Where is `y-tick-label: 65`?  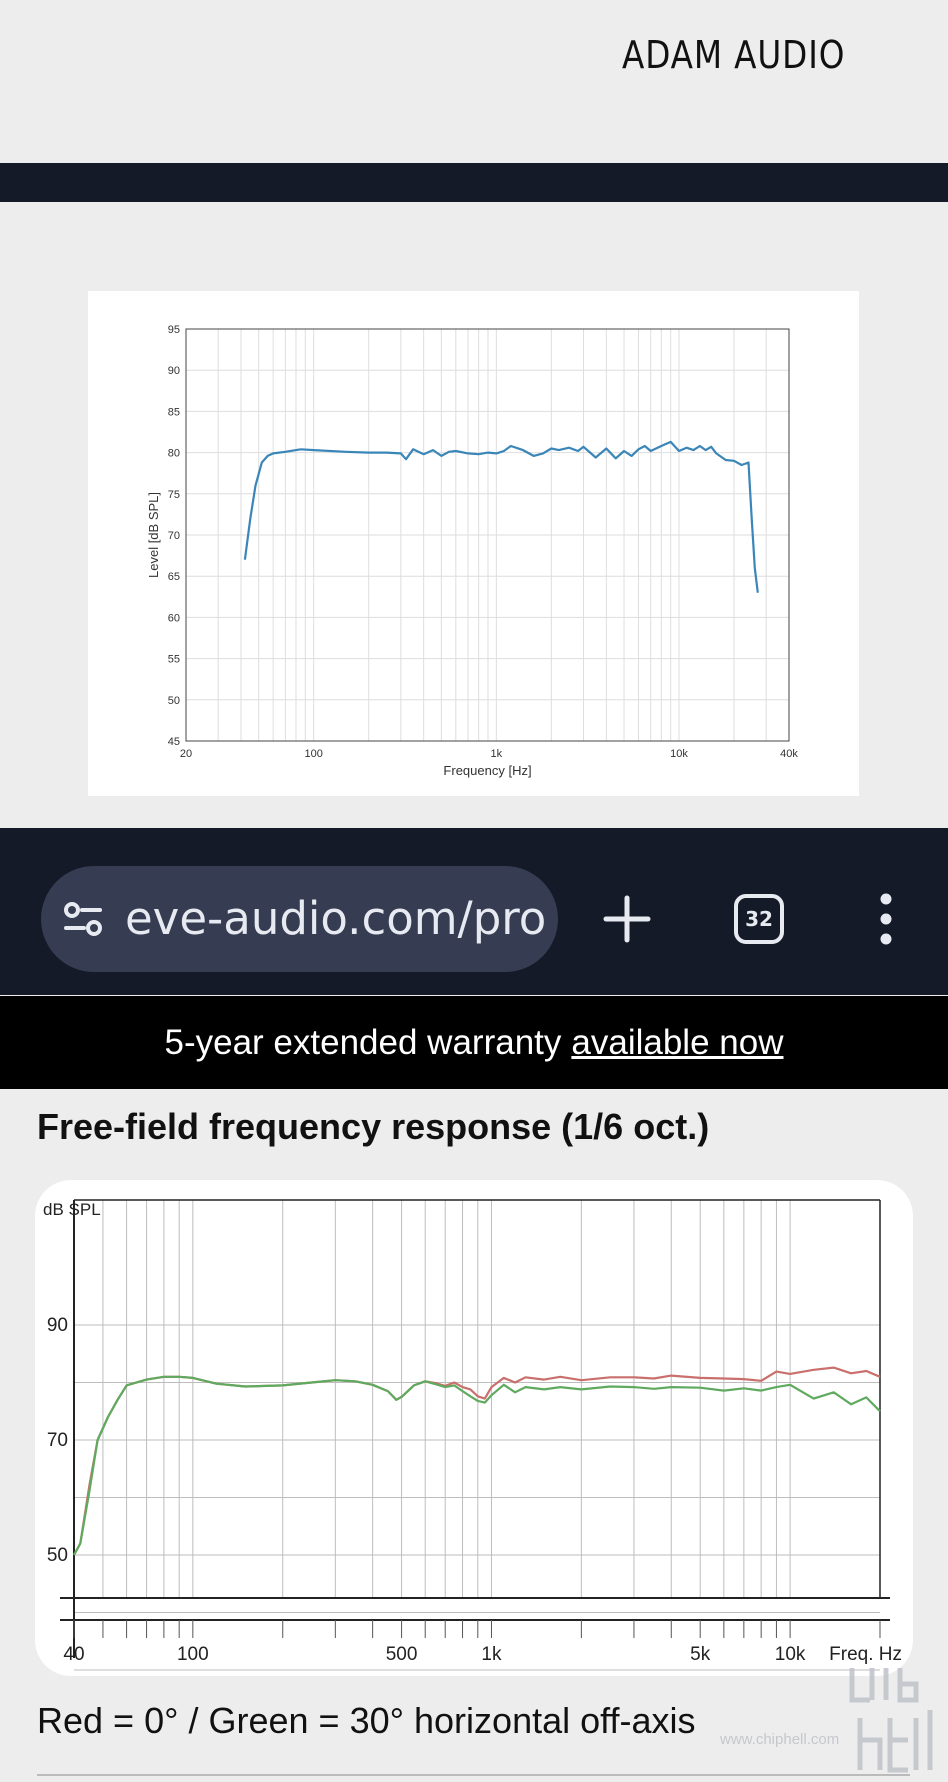
y-tick-label: 65 is located at coordinates (174, 577).